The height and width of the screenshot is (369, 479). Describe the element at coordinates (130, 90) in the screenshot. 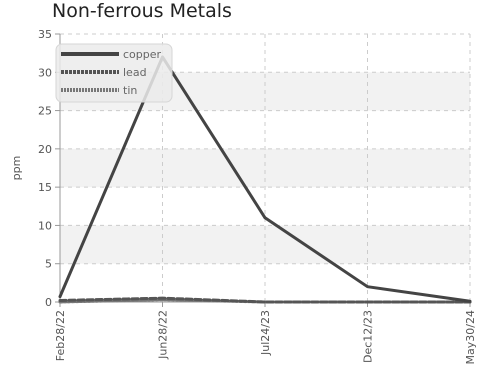

I see `legend-label-tin: tin` at that location.